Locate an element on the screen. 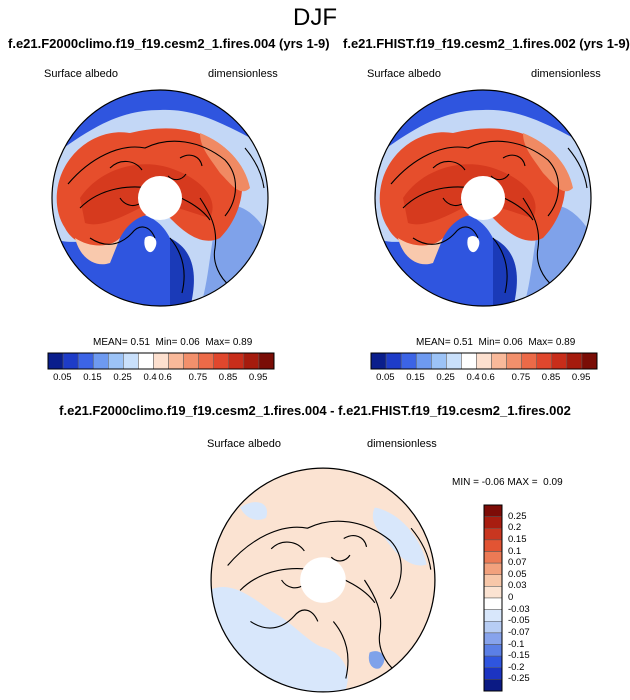 Image resolution: width=630 pixels, height=700 pixels. panel1-tick: 0.95 is located at coordinates (258, 377).